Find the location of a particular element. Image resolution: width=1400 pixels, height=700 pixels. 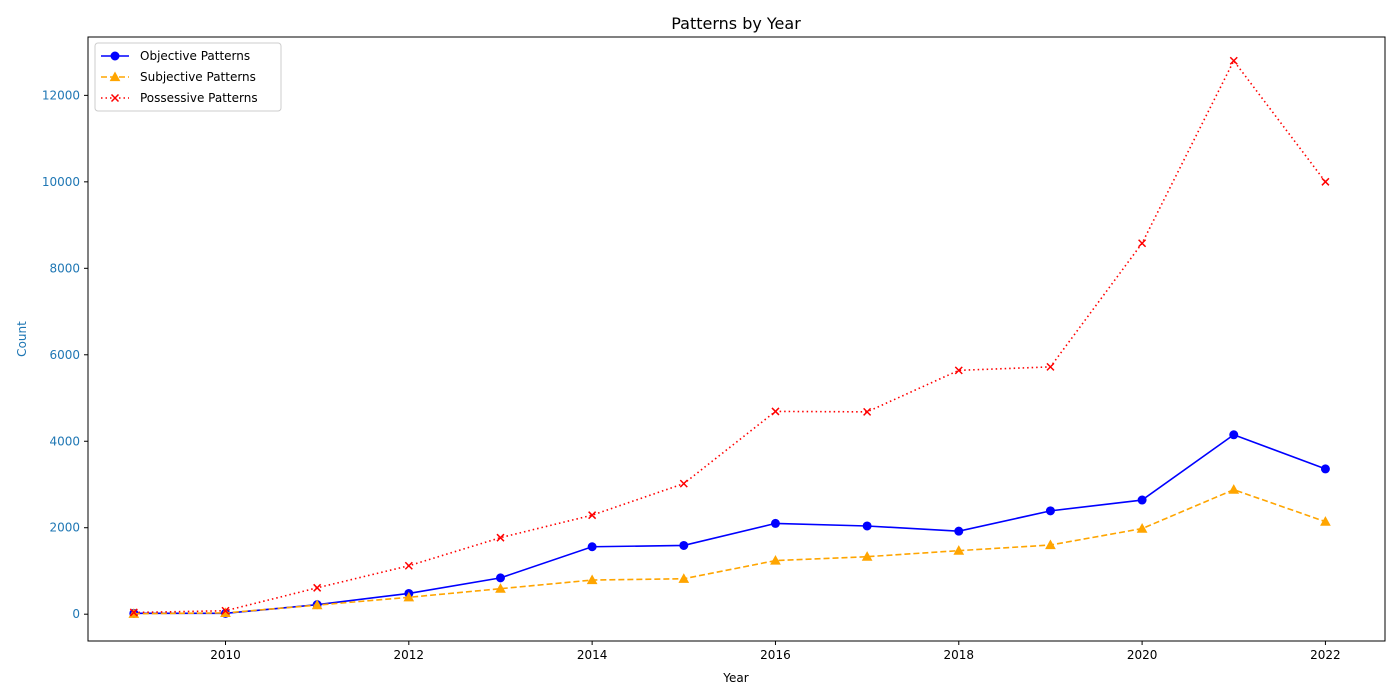

legend-item-objective: Objective Patterns is located at coordinates (175, 56).